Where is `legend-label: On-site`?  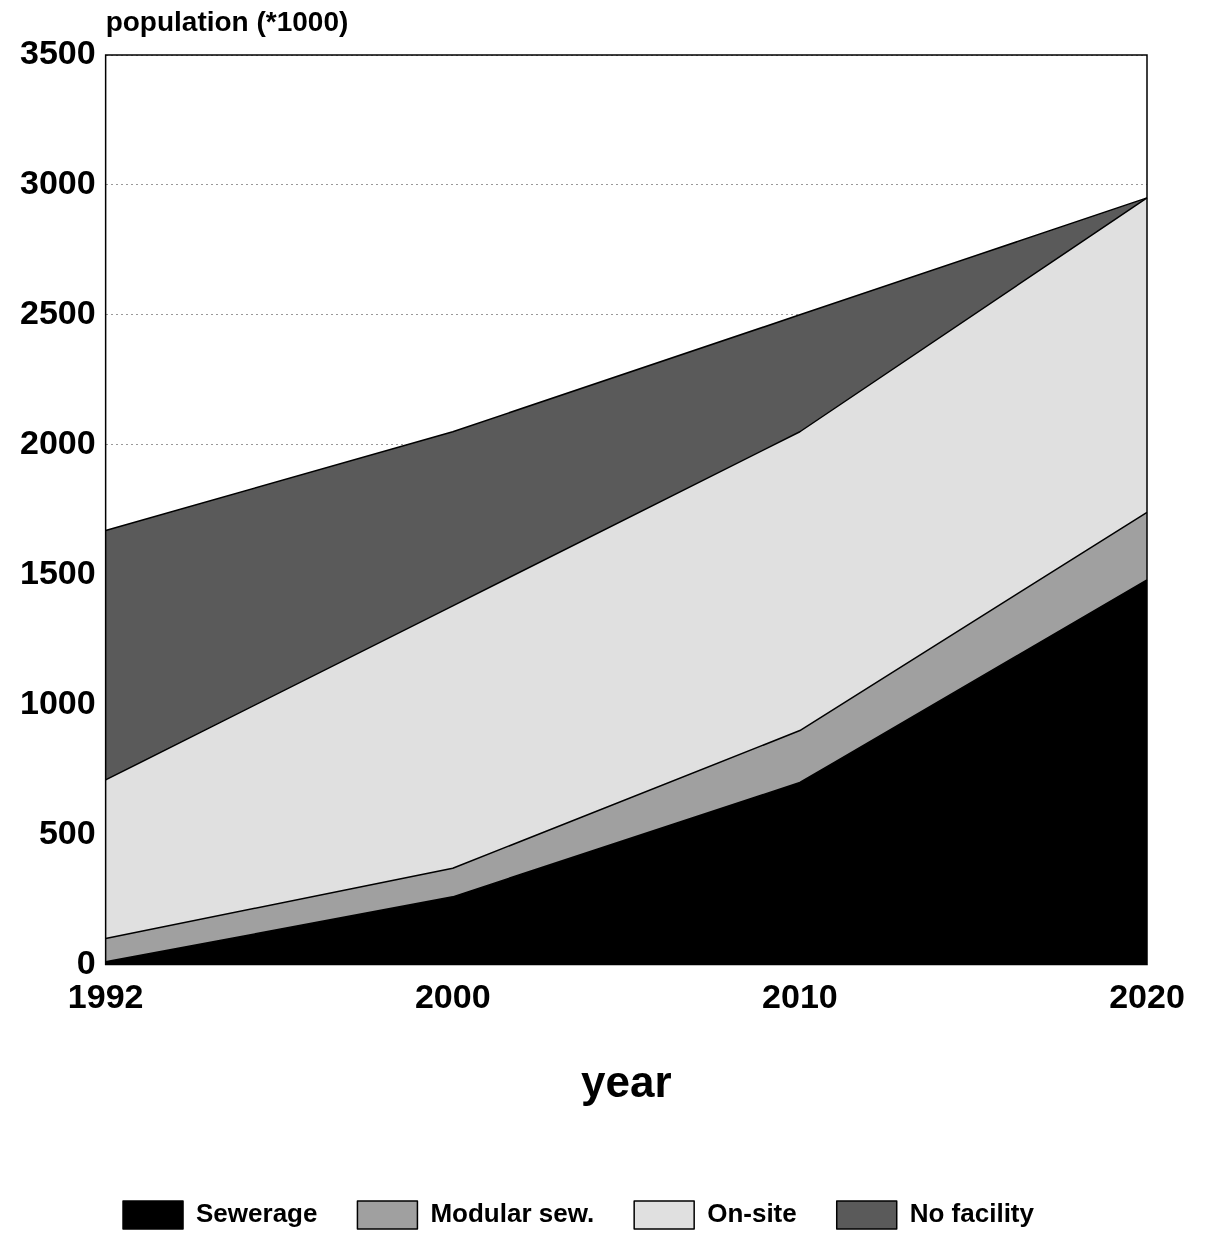
legend-label: On-site is located at coordinates (752, 1213).